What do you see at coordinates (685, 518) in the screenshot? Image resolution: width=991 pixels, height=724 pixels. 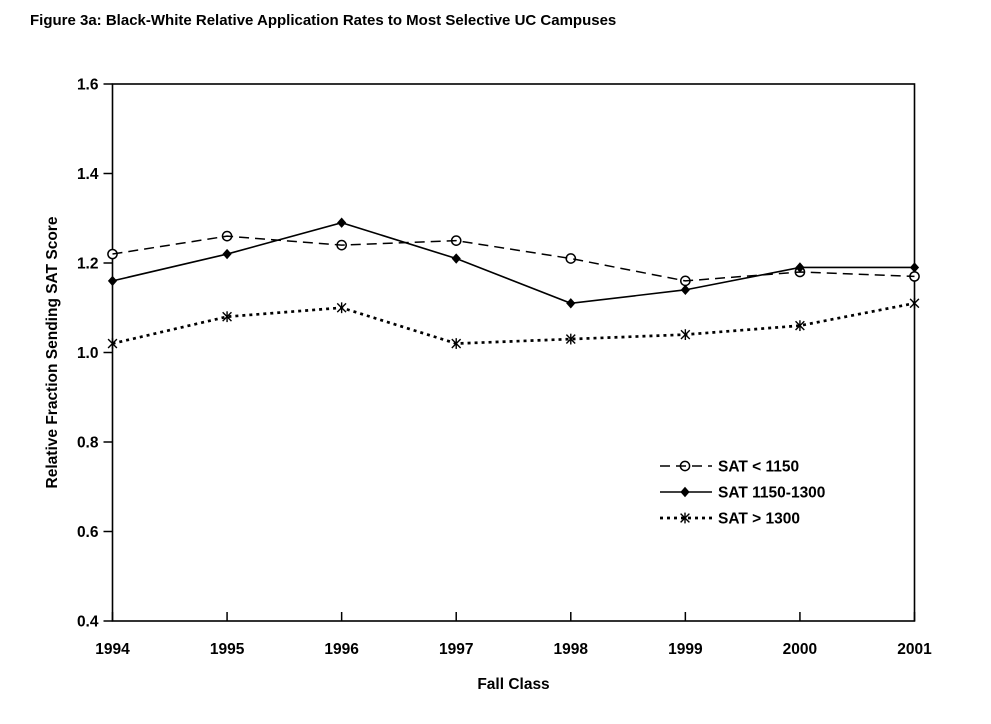 I see `legend-marker-s2` at bounding box center [685, 518].